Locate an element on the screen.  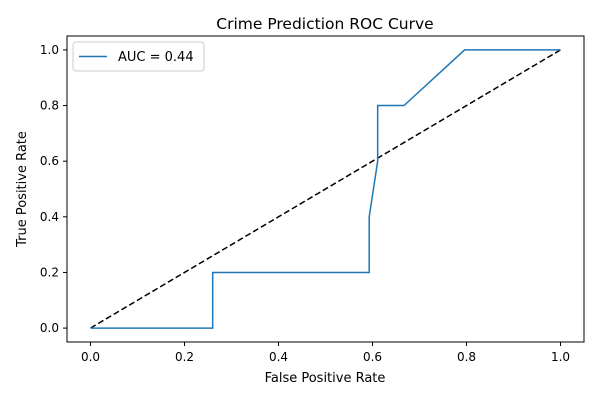
y-tick-label: 0.8 is located at coordinates (49, 106).